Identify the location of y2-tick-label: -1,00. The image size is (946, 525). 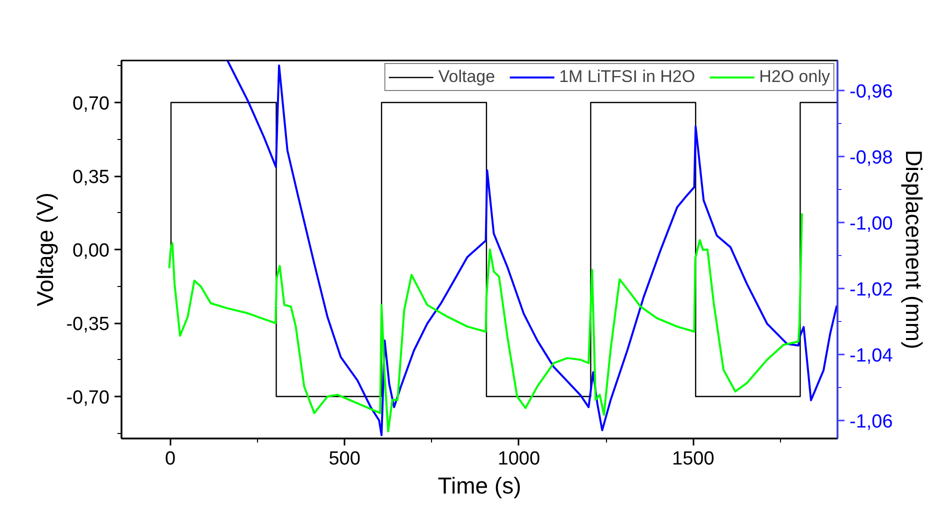
(871, 223).